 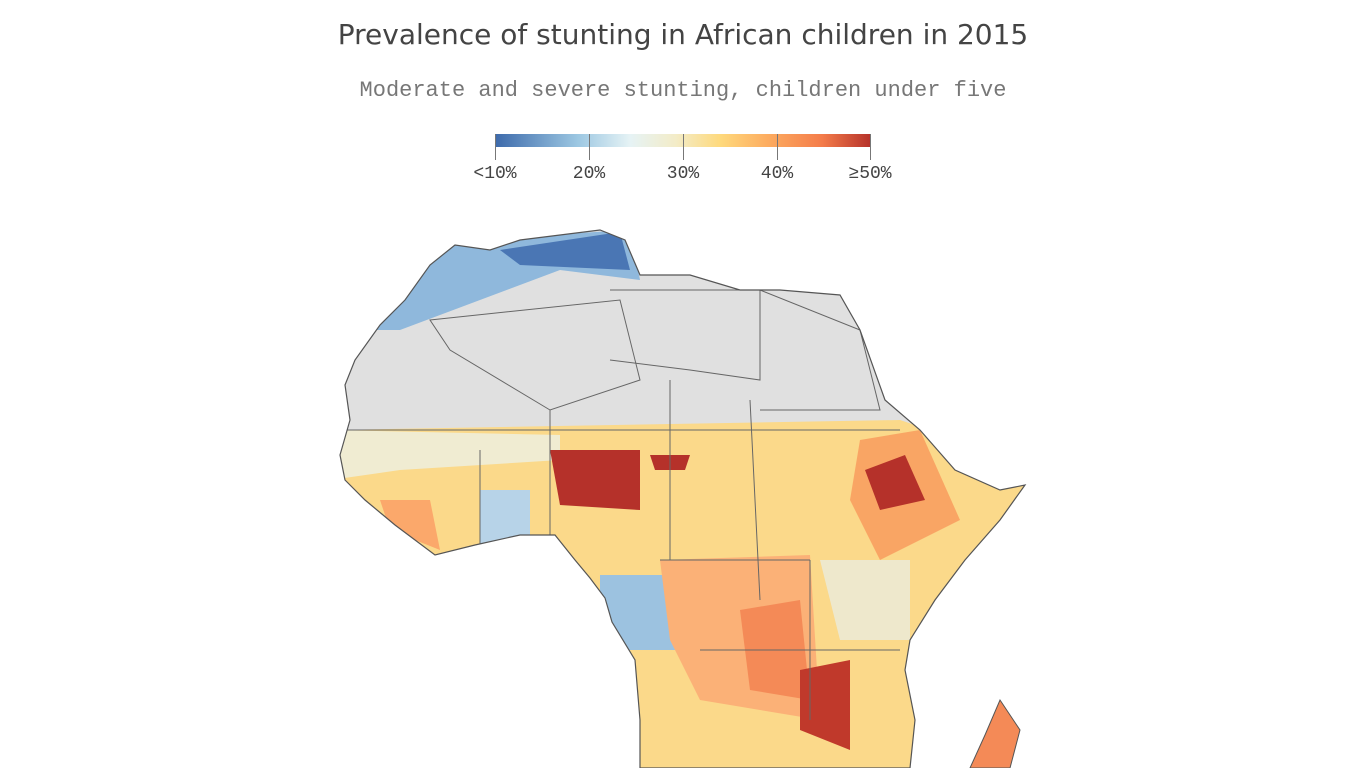 What do you see at coordinates (410, 525) in the screenshot?
I see `region-sierra-leone` at bounding box center [410, 525].